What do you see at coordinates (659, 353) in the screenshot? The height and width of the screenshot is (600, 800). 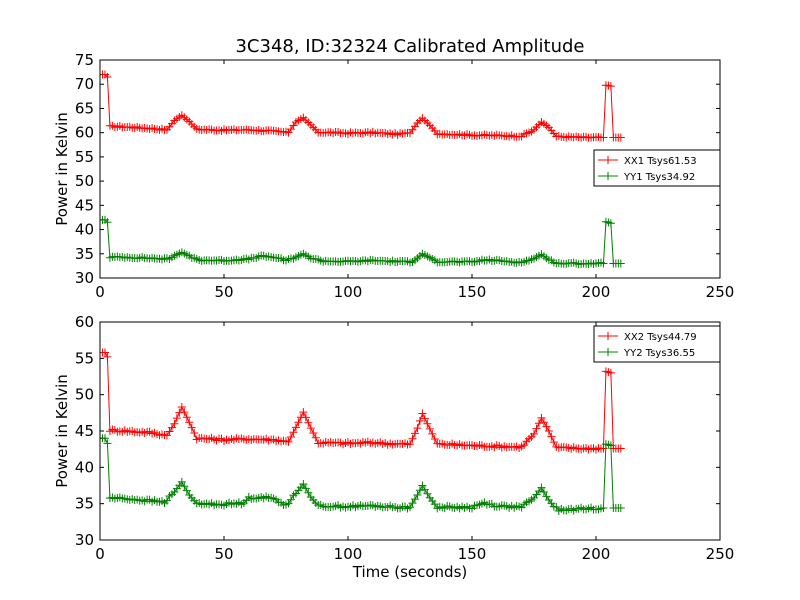 I see `legend-label: YY2 Tsys36.55` at bounding box center [659, 353].